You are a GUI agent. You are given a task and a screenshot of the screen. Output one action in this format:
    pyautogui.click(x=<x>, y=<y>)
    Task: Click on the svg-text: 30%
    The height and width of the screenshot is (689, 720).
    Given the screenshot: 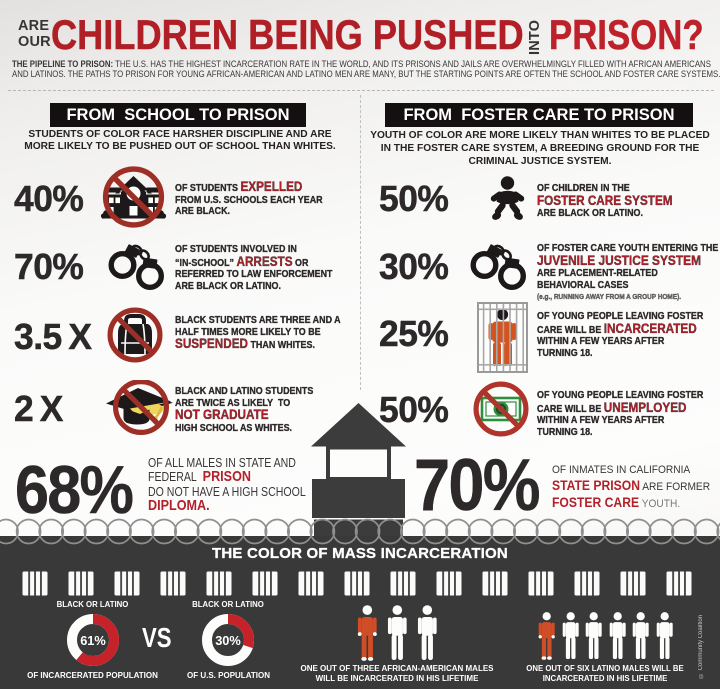 What is the action you would take?
    pyautogui.click(x=228, y=640)
    